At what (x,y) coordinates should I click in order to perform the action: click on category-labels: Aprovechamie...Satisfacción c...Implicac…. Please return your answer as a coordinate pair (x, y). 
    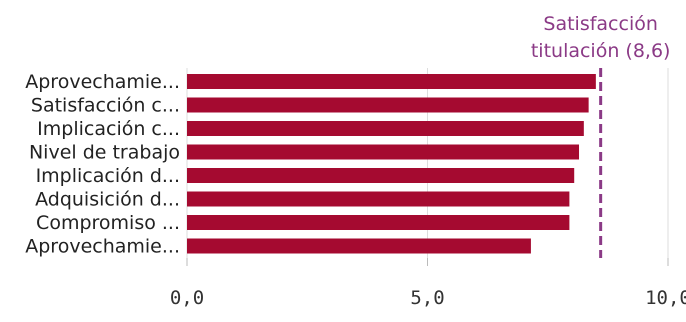
    Looking at the image, I should click on (102, 164).